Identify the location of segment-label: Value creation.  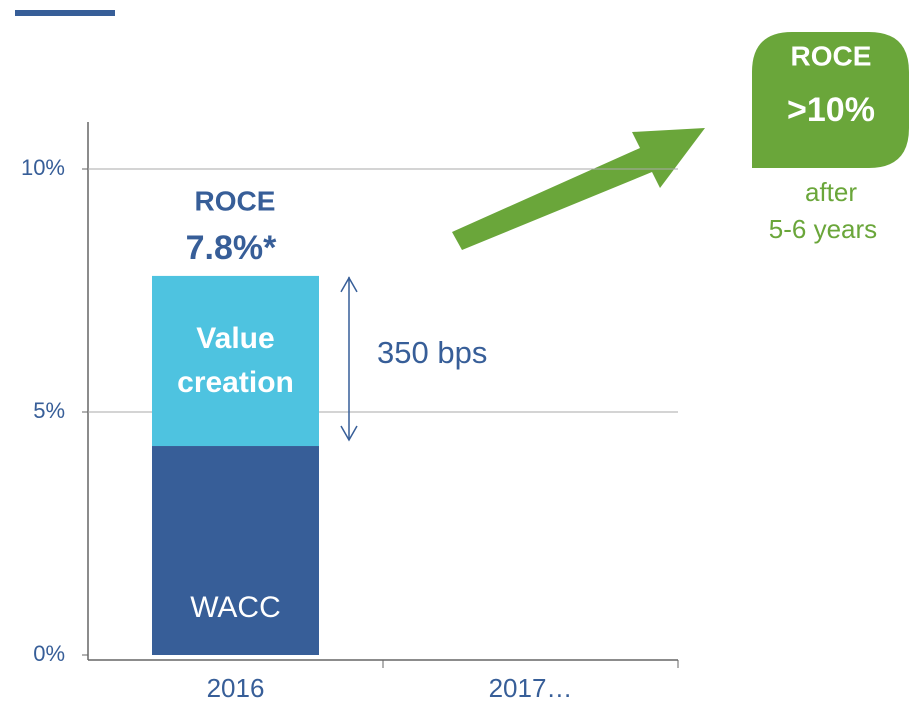
(235, 360).